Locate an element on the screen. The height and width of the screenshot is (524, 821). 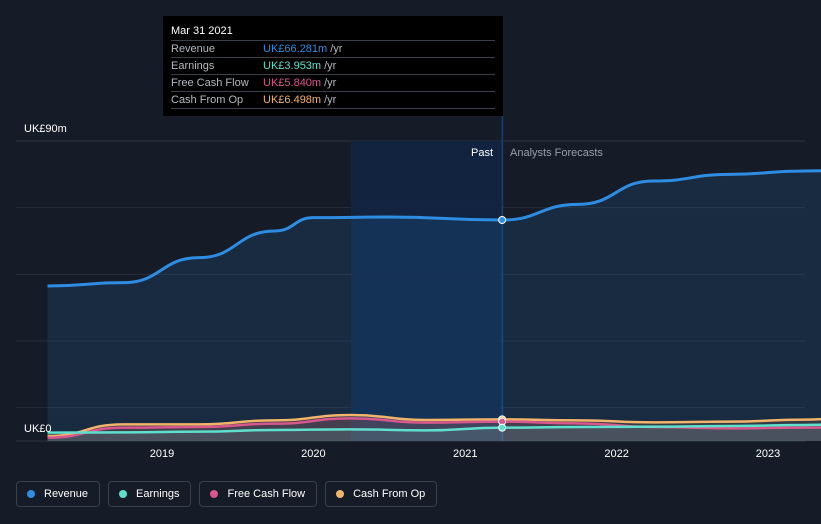
tooltip-row-revenue: Revenue UK£66.281m /yr is located at coordinates (333, 48).